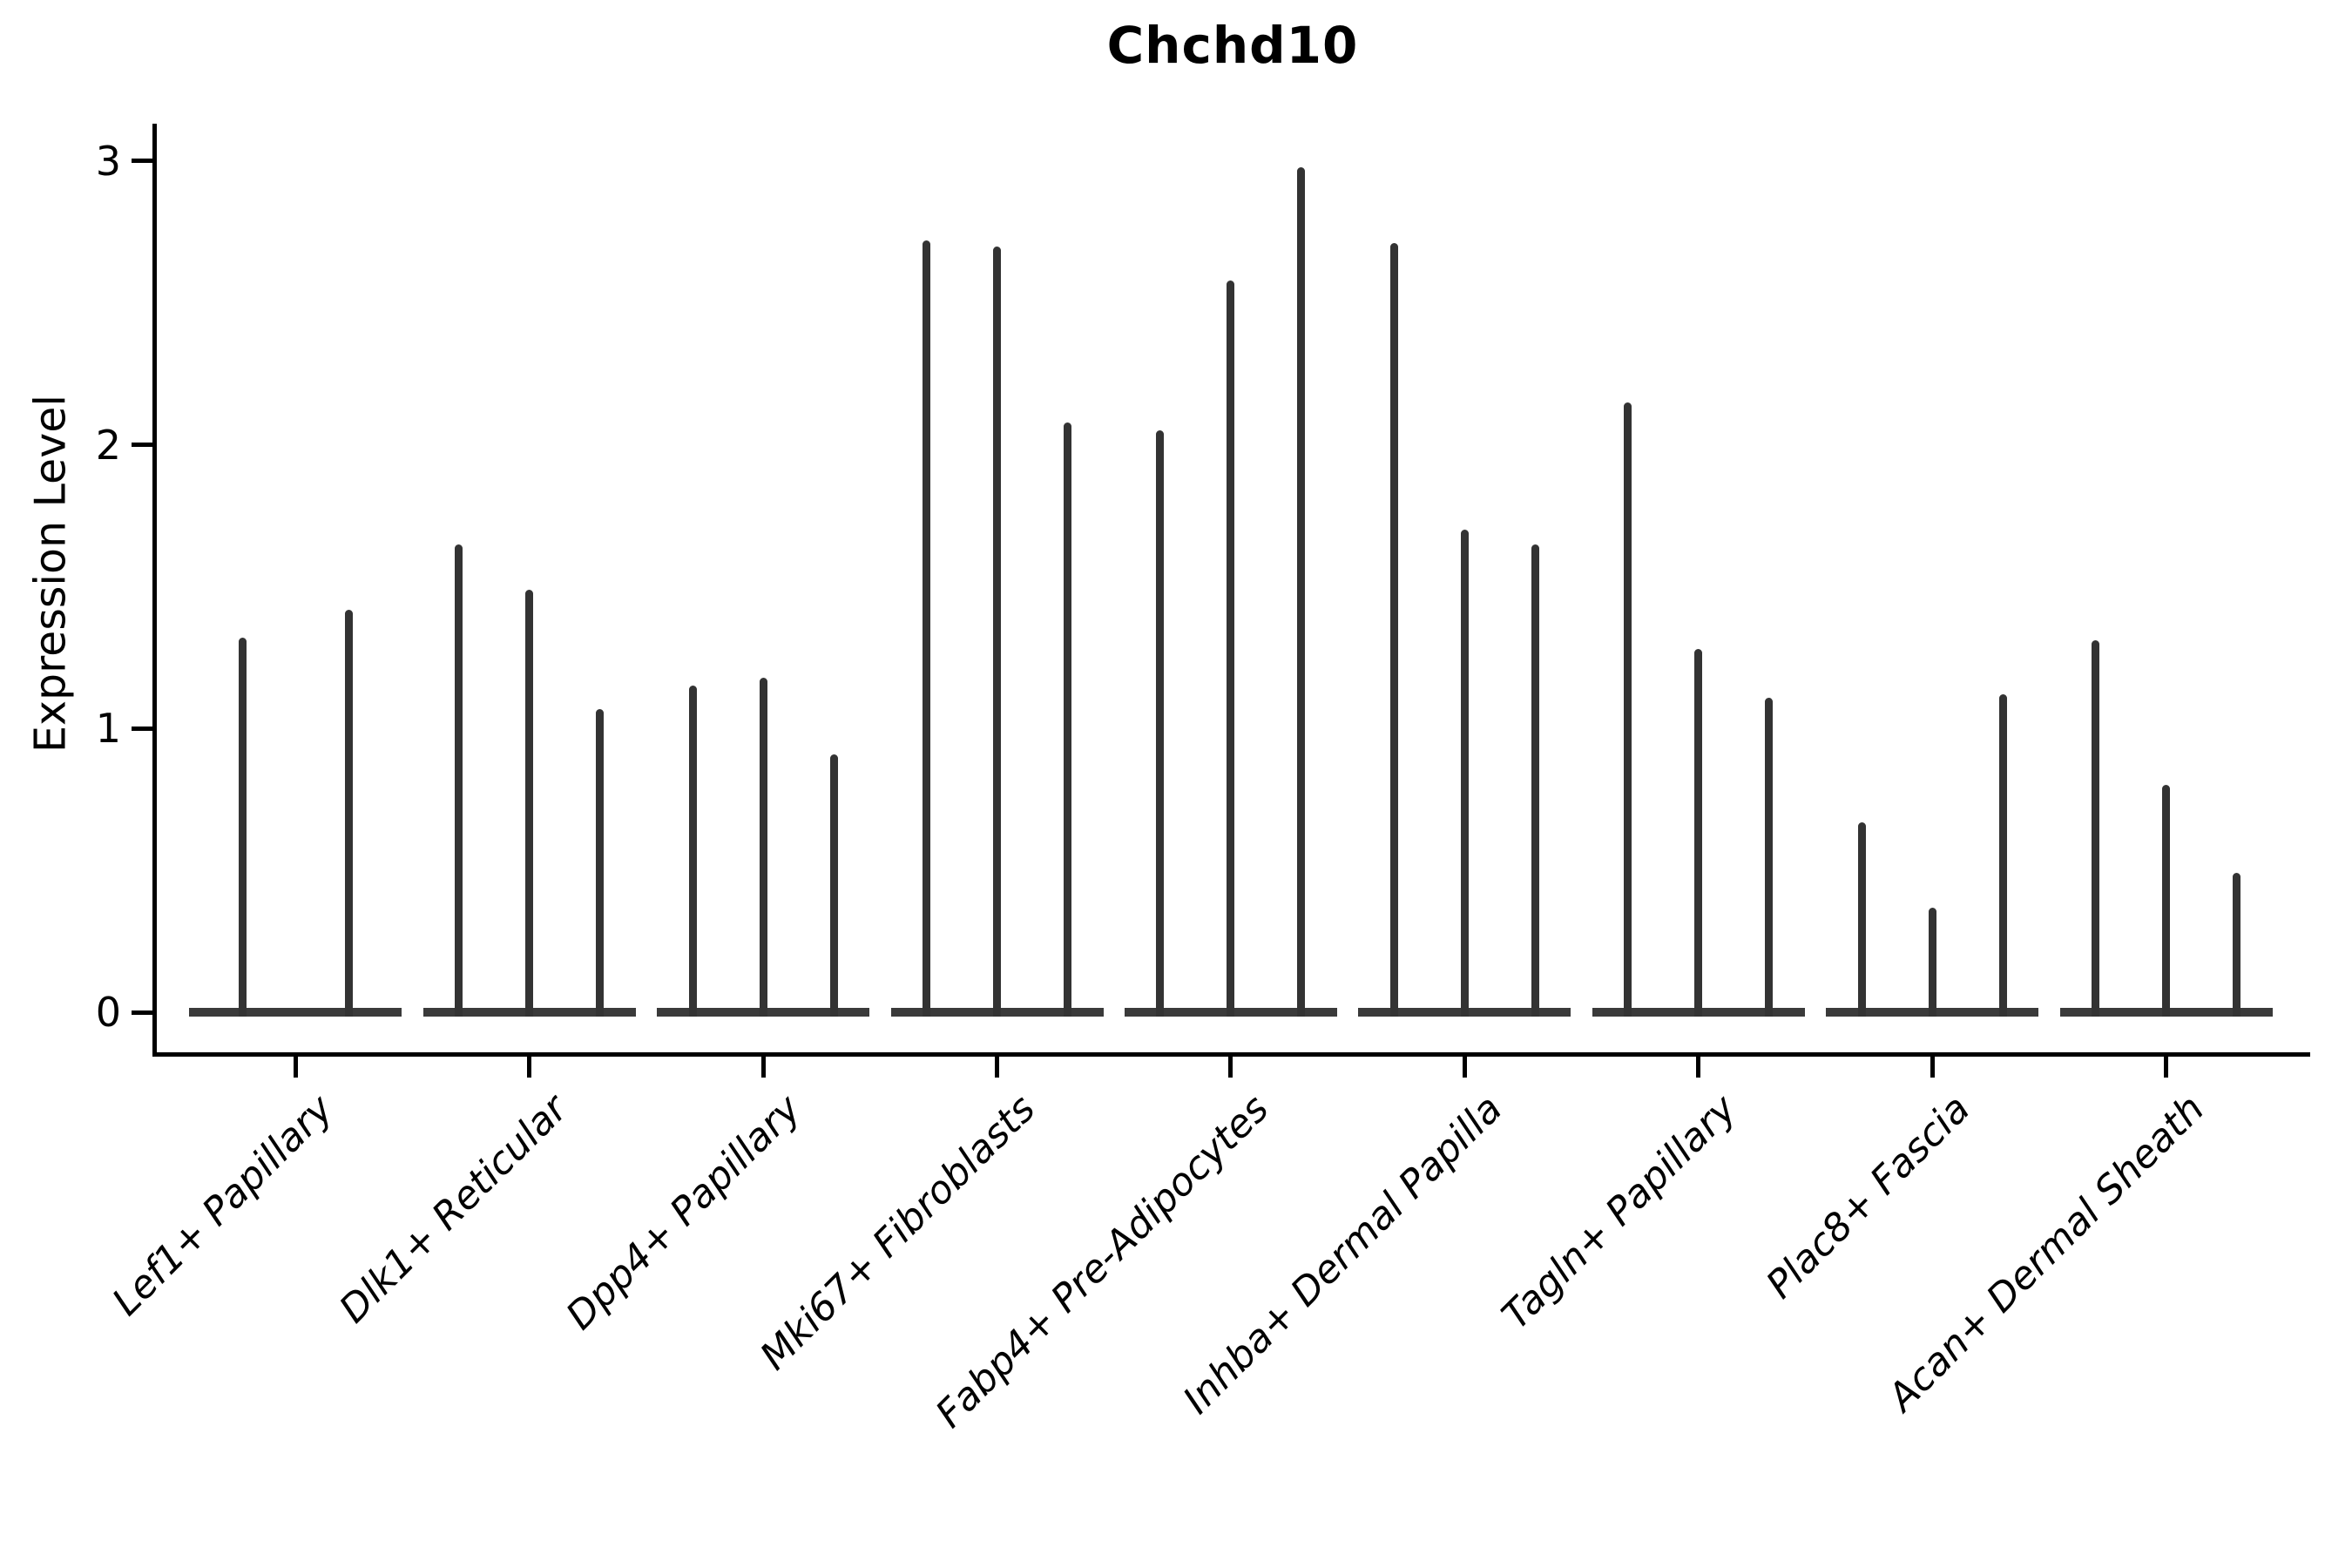 Image resolution: width=2352 pixels, height=1568 pixels. Describe the element at coordinates (897, 1232) in the screenshot. I see `x-tick-label-4: Mki67+ Fibroblasts` at that location.